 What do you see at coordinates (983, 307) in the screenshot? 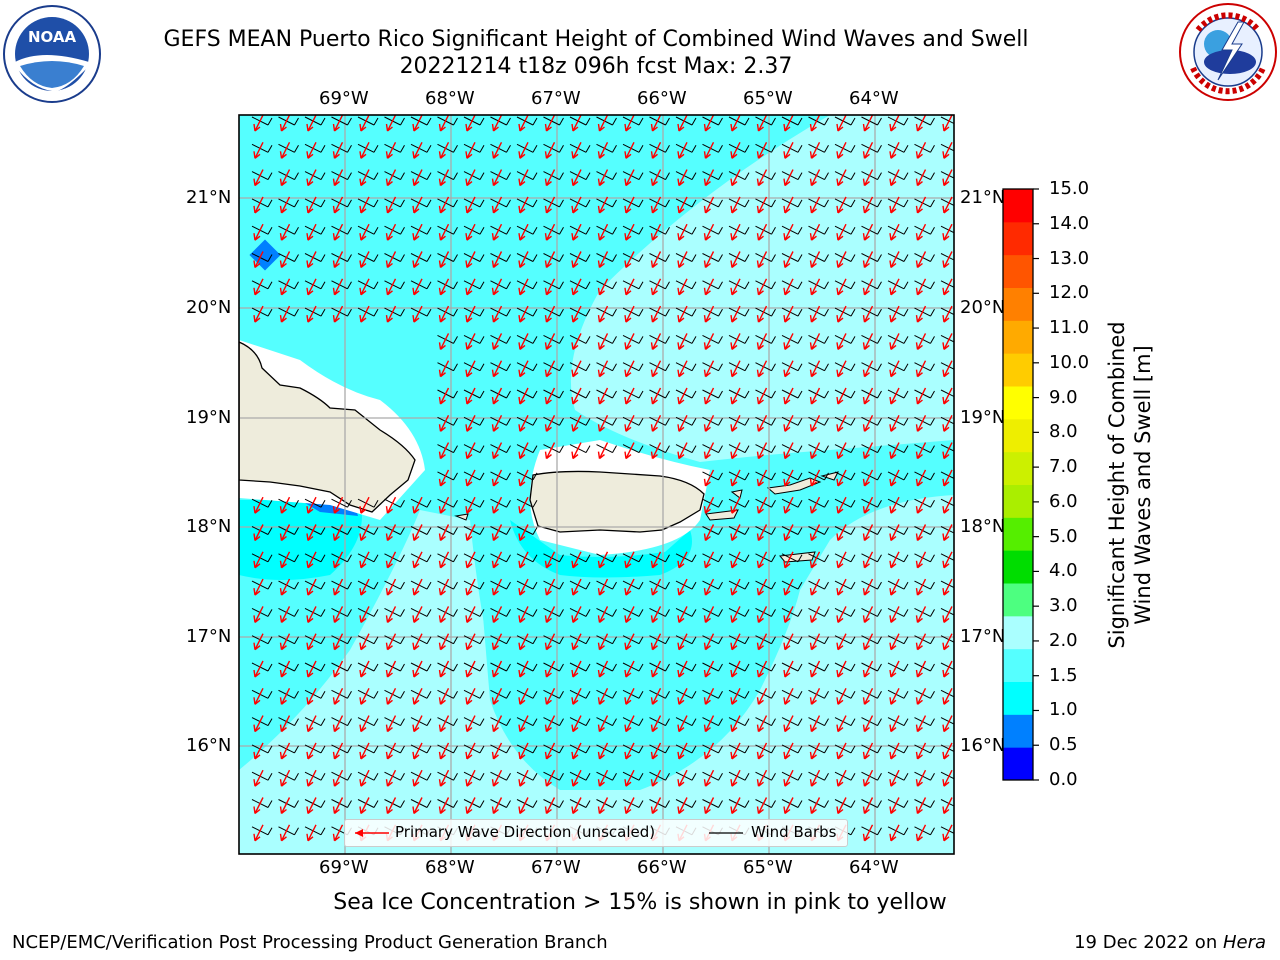
I see `lat-label-right-20: 20°N` at bounding box center [983, 307].